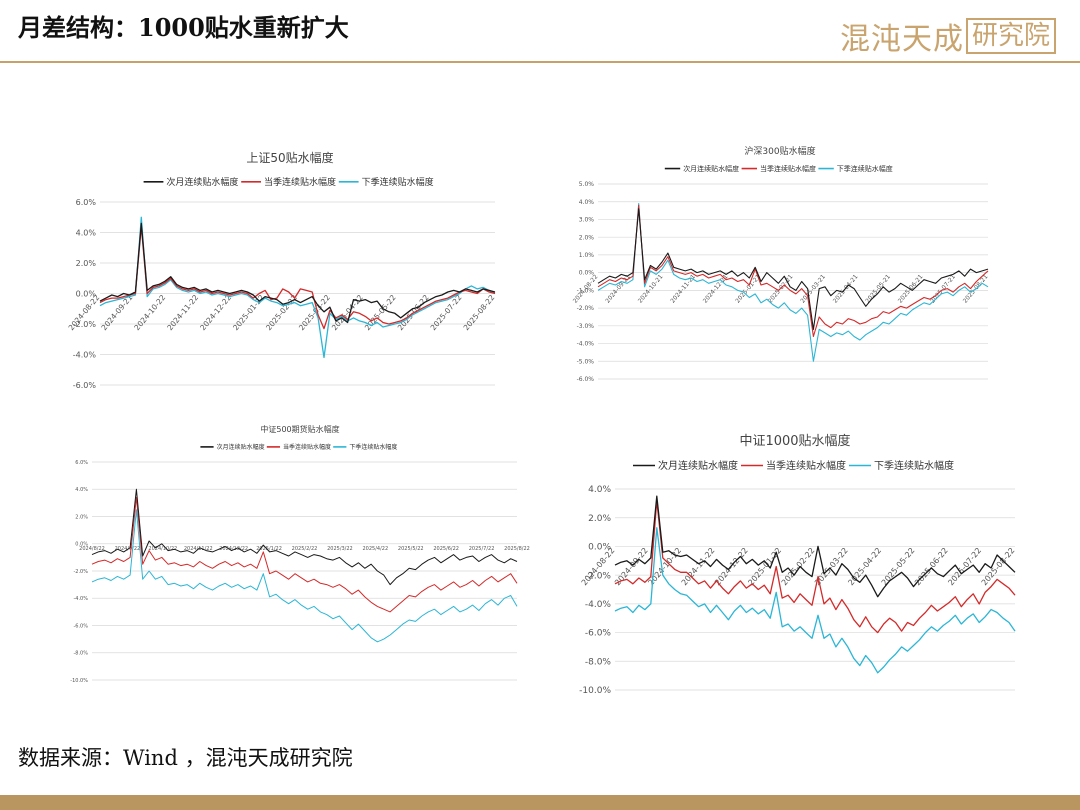  Describe the element at coordinates (813, 288) in the screenshot. I see `x-tick-label: 2025-03-21` at that location.